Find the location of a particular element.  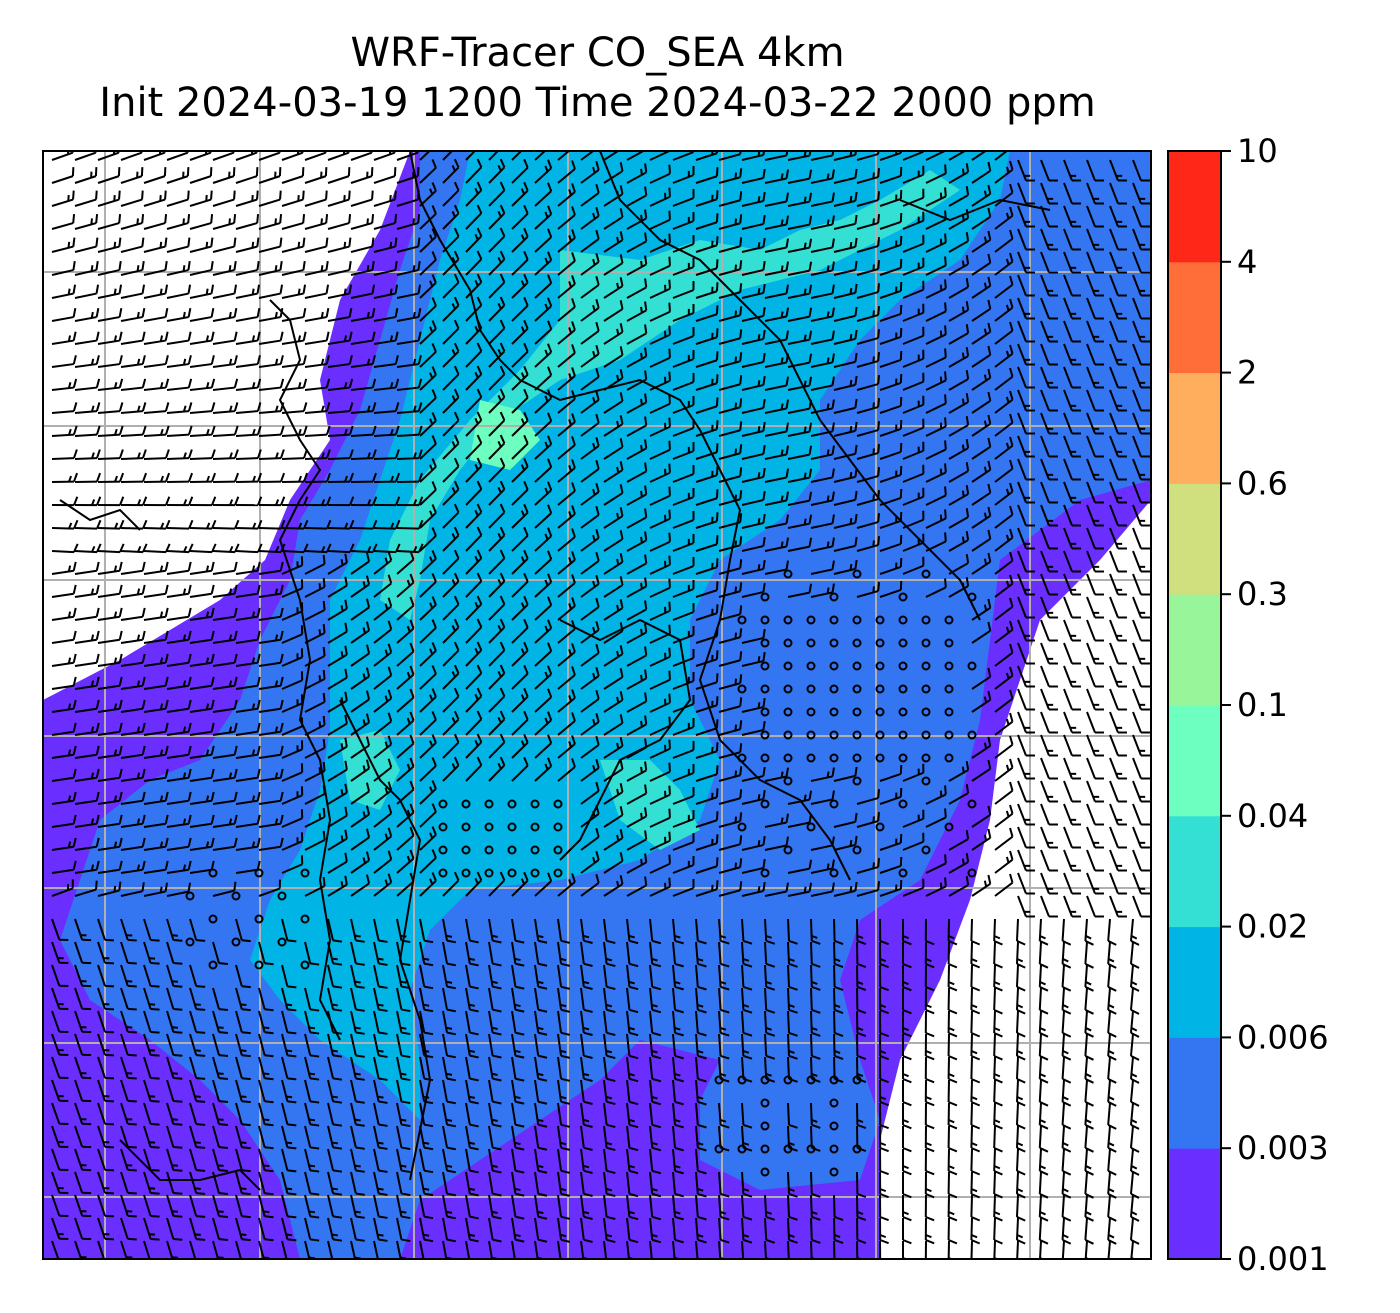

contour-level-002-east is located at coordinates (650, 805).